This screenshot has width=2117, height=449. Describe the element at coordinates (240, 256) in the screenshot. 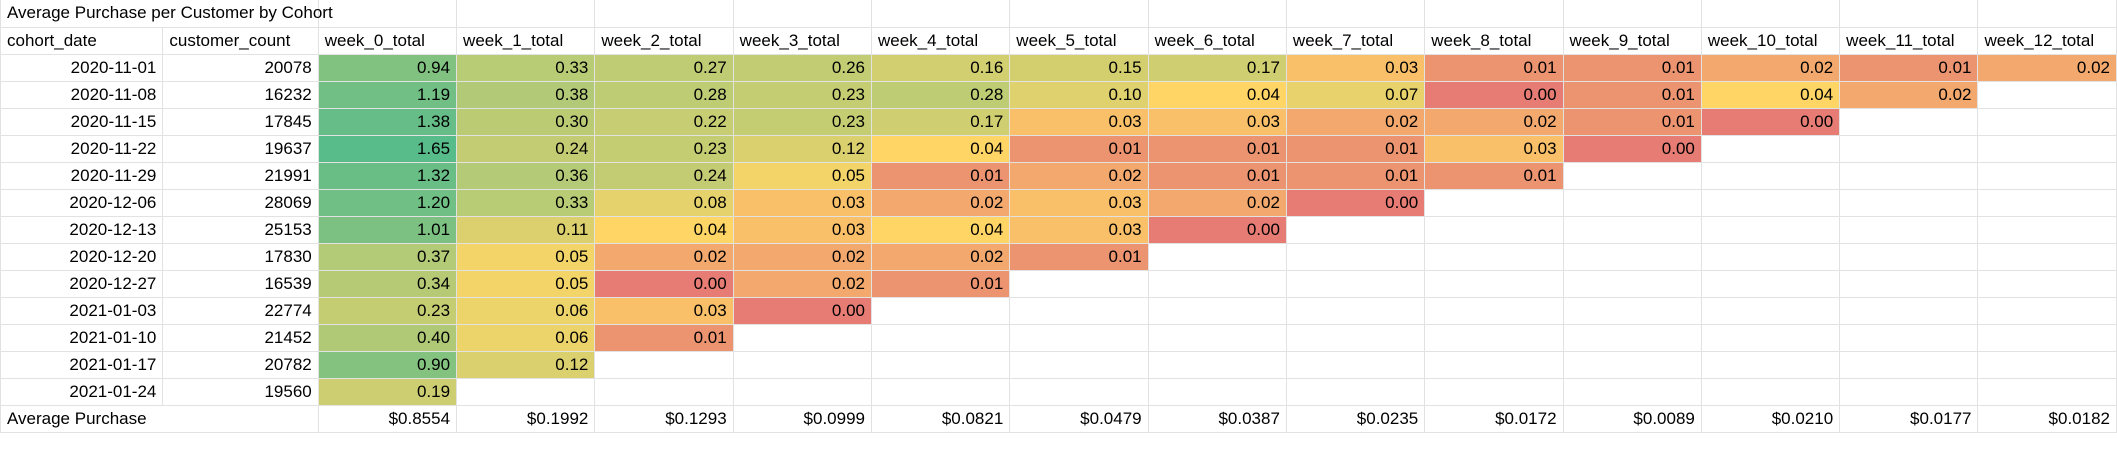

I see `customer-count: 17830` at that location.